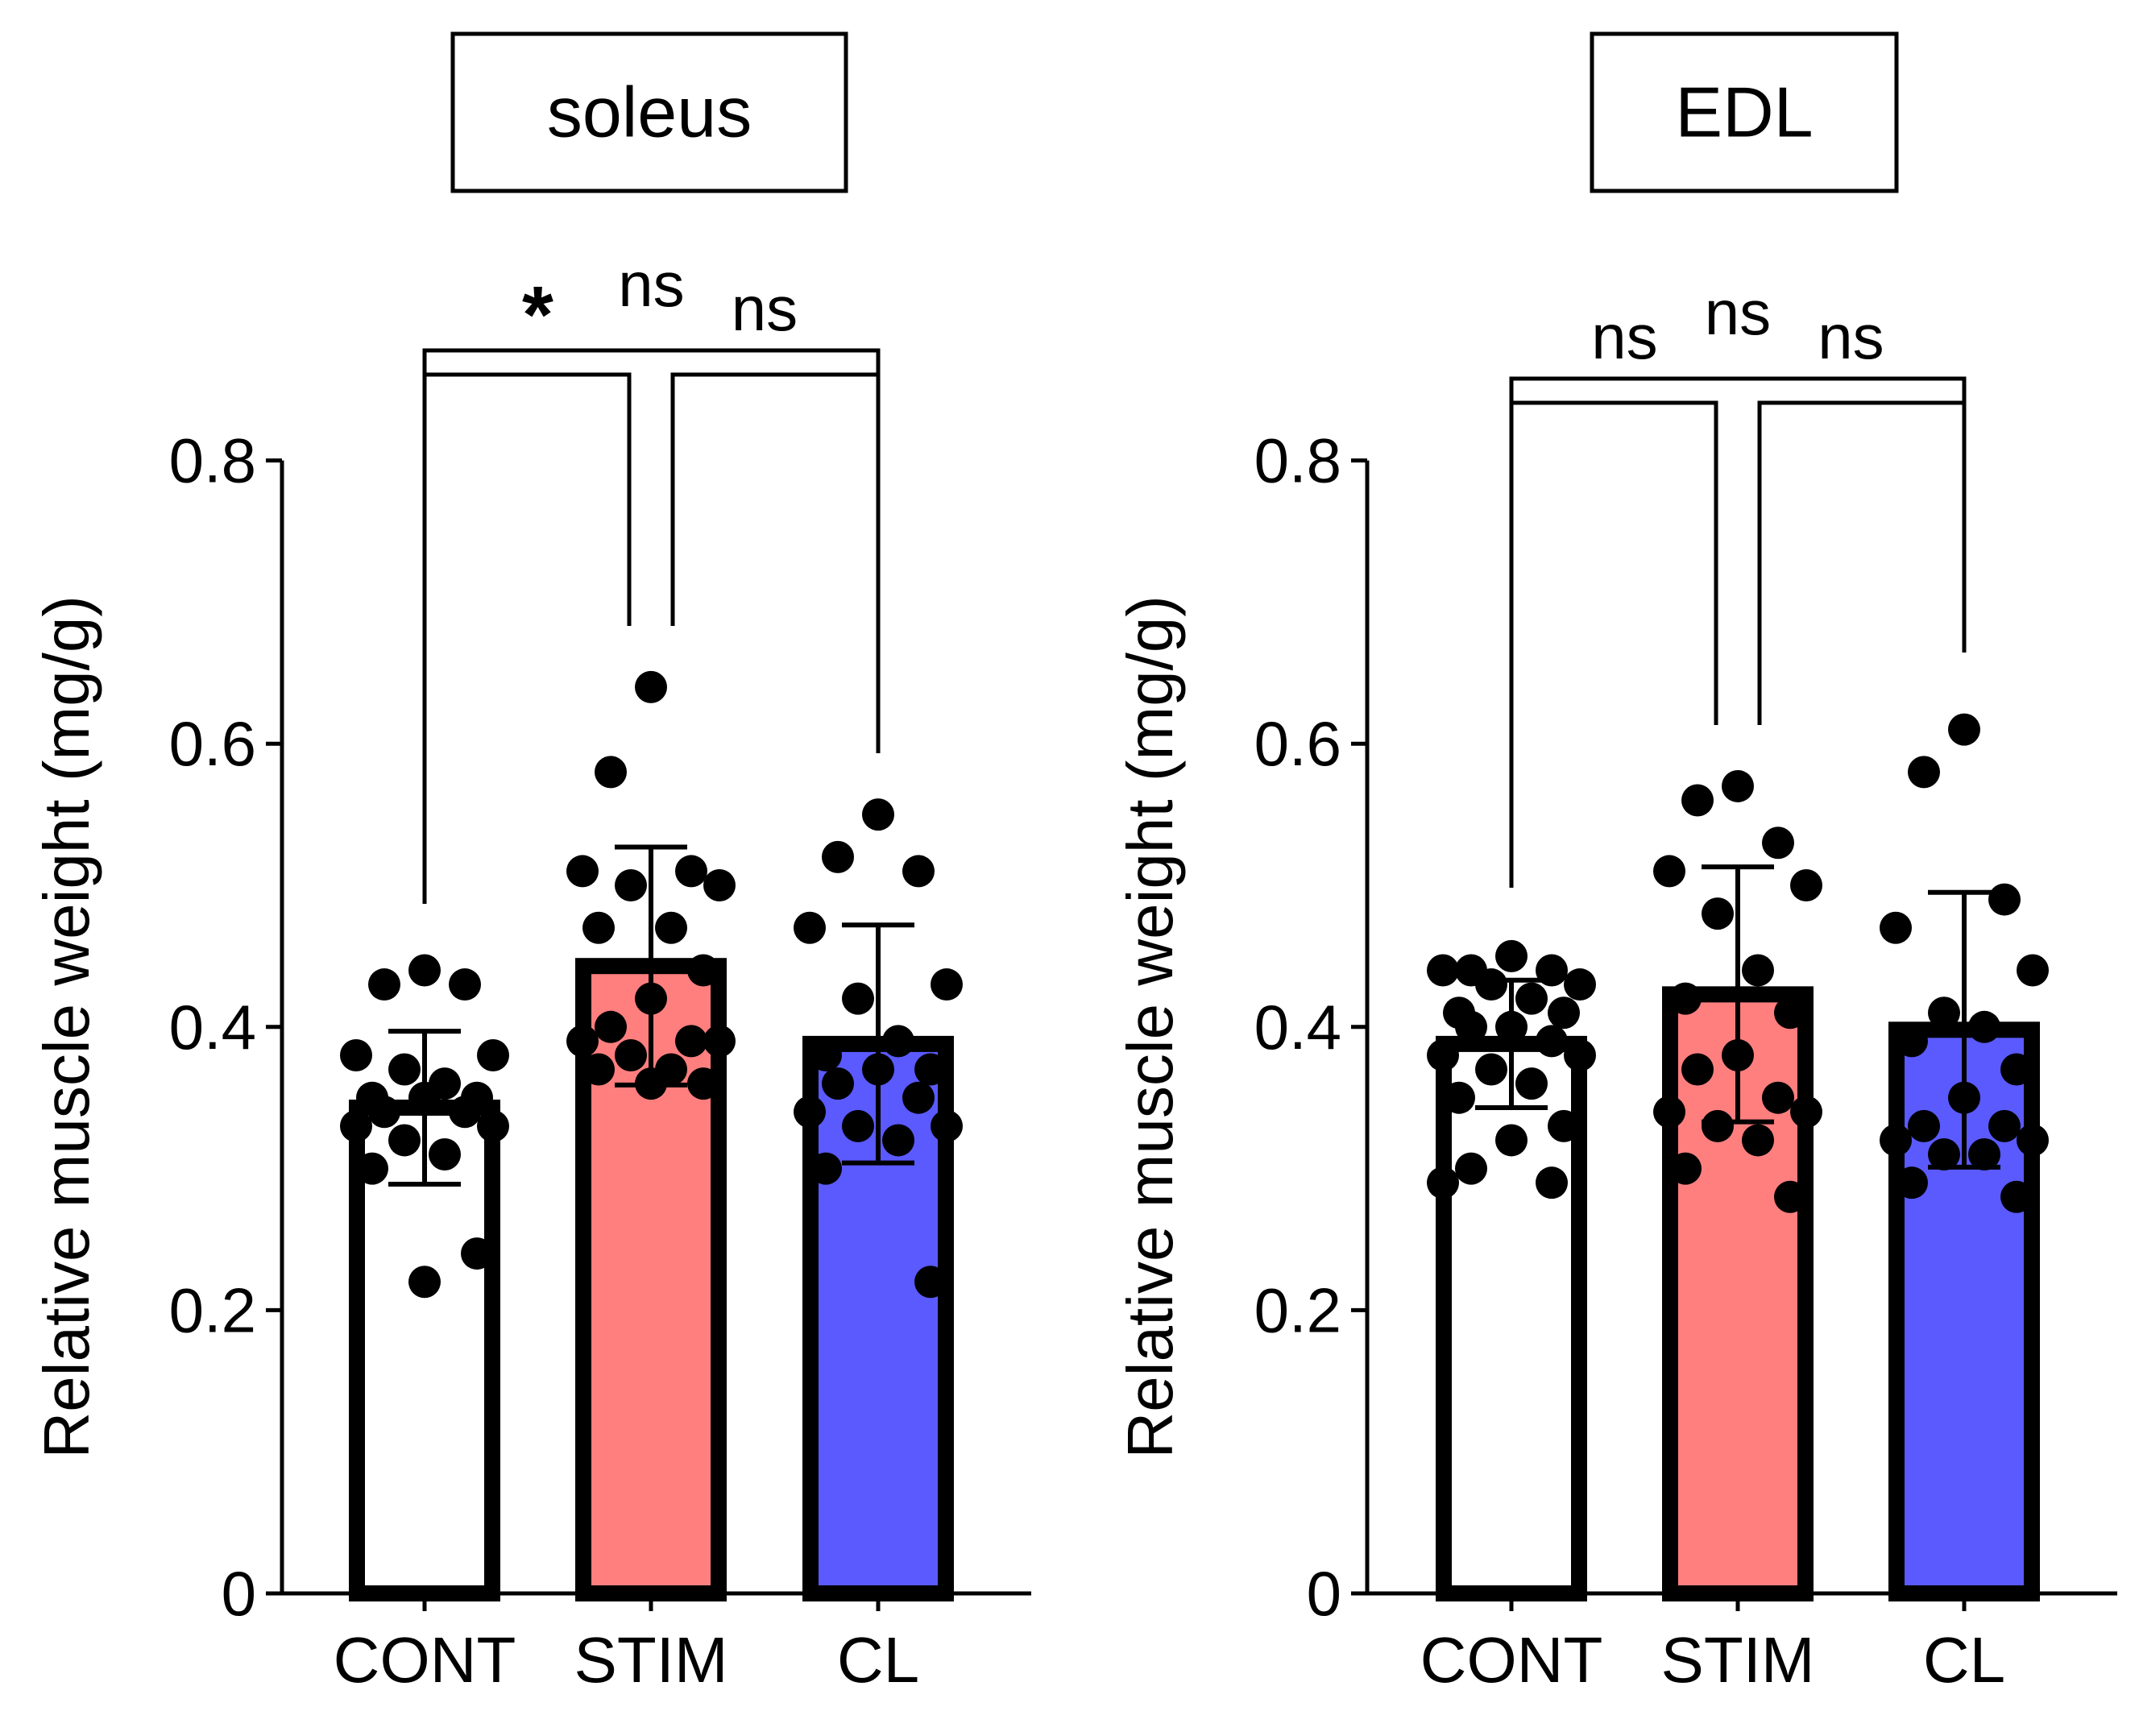  Describe the element at coordinates (1738, 483) in the screenshot. I see `edl-bracket-cont-cl` at that location.